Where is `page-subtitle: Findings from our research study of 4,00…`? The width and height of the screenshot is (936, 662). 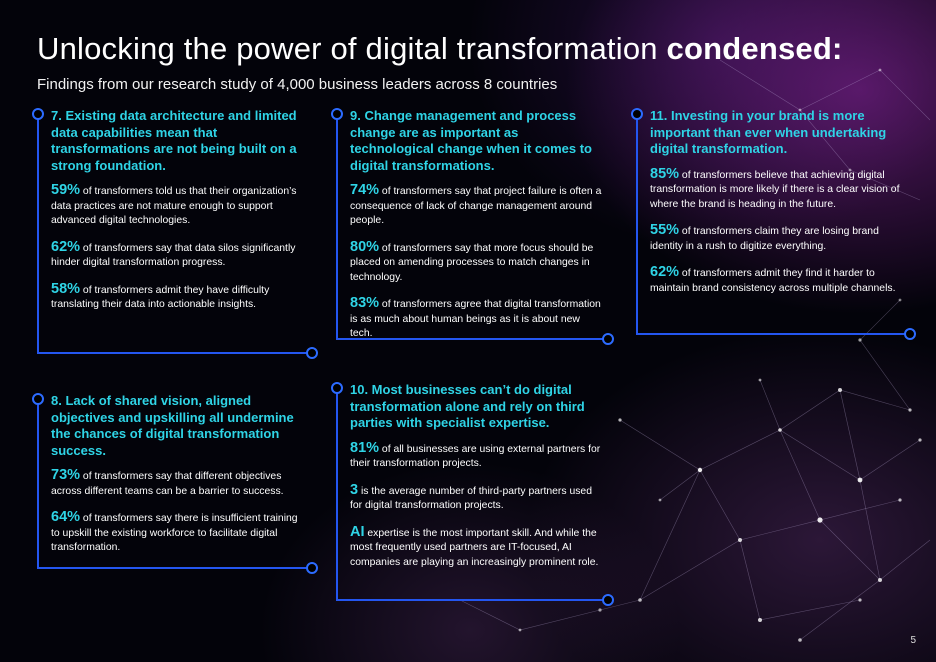
page-subtitle: Findings from our research study of 4,00… is located at coordinates (297, 84).